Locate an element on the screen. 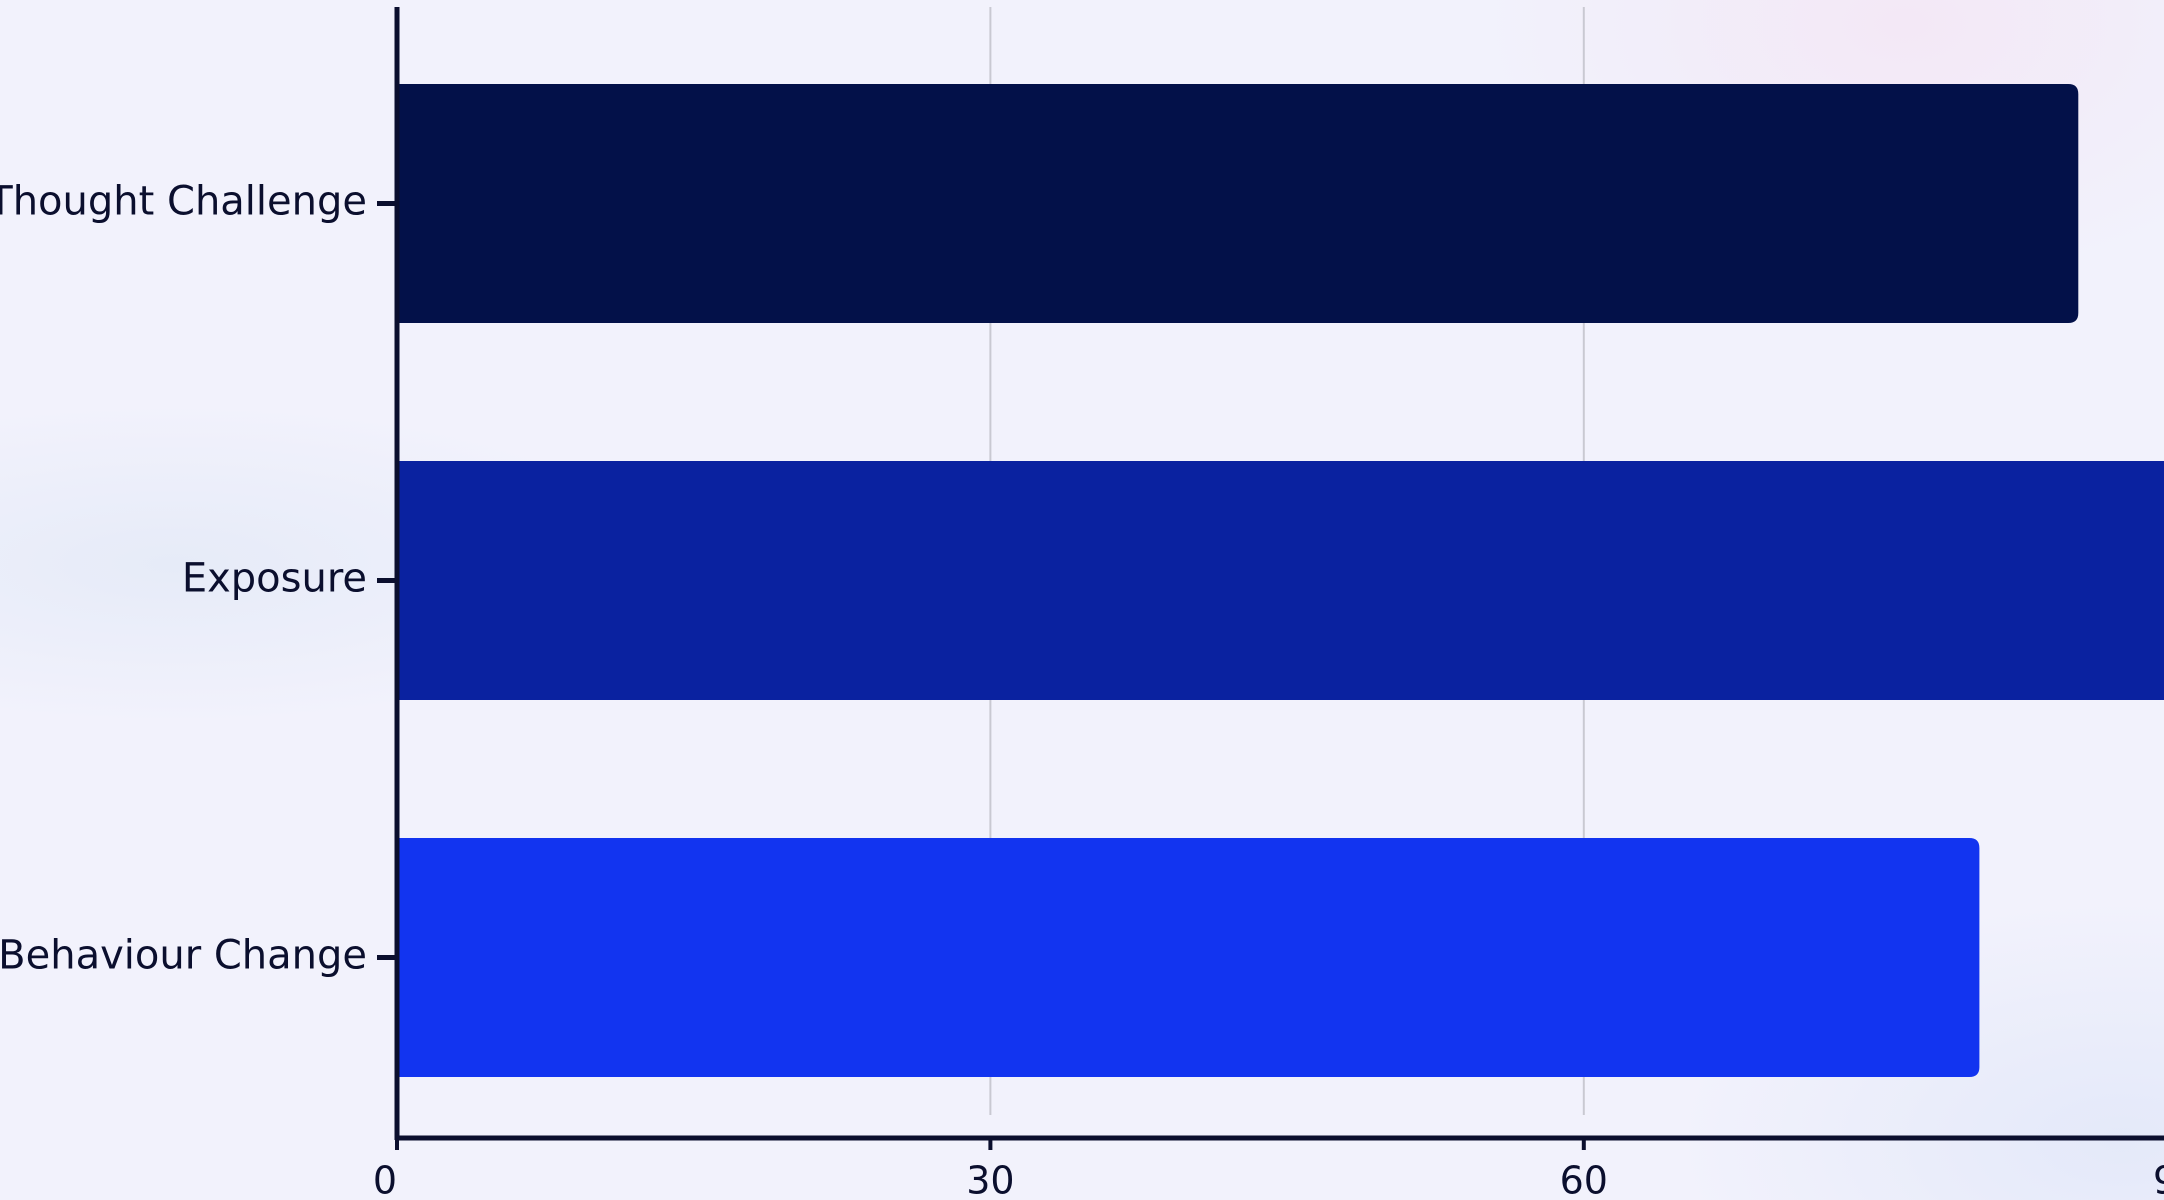 This screenshot has height=1200, width=2164. y-tick-label: Behaviour Change is located at coordinates (183, 956).